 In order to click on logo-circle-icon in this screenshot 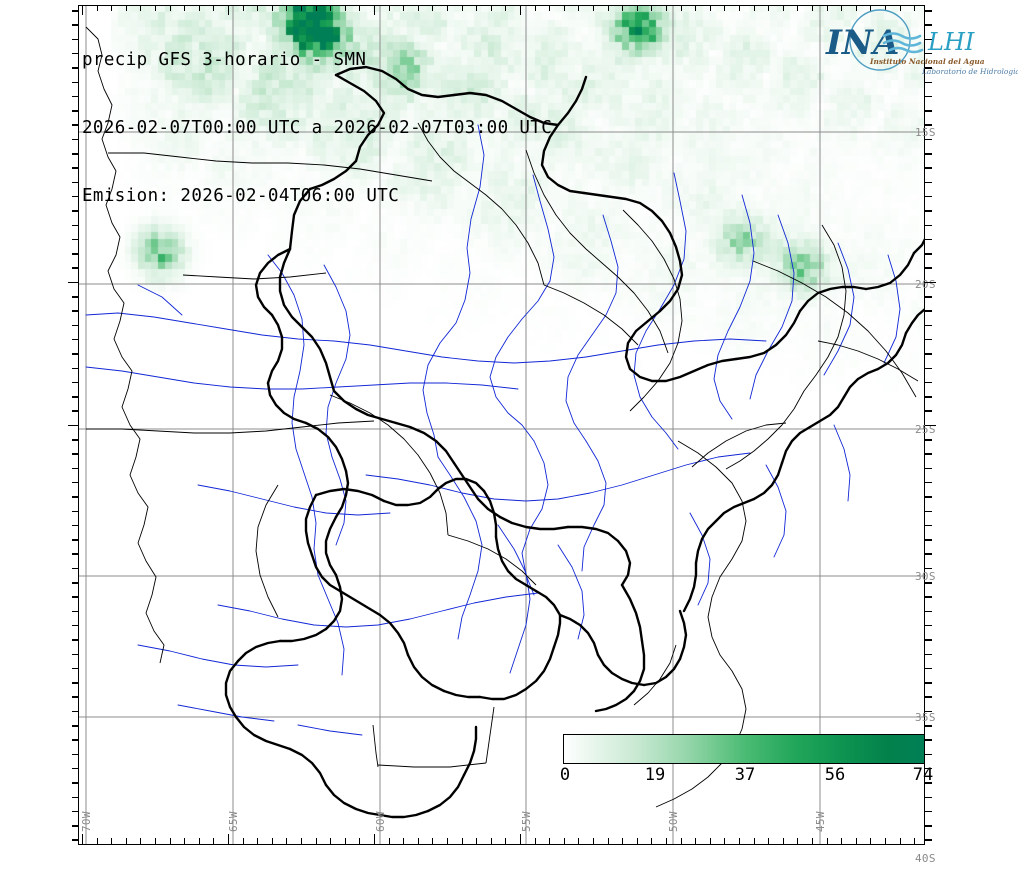, I will do `click(880, 40)`.